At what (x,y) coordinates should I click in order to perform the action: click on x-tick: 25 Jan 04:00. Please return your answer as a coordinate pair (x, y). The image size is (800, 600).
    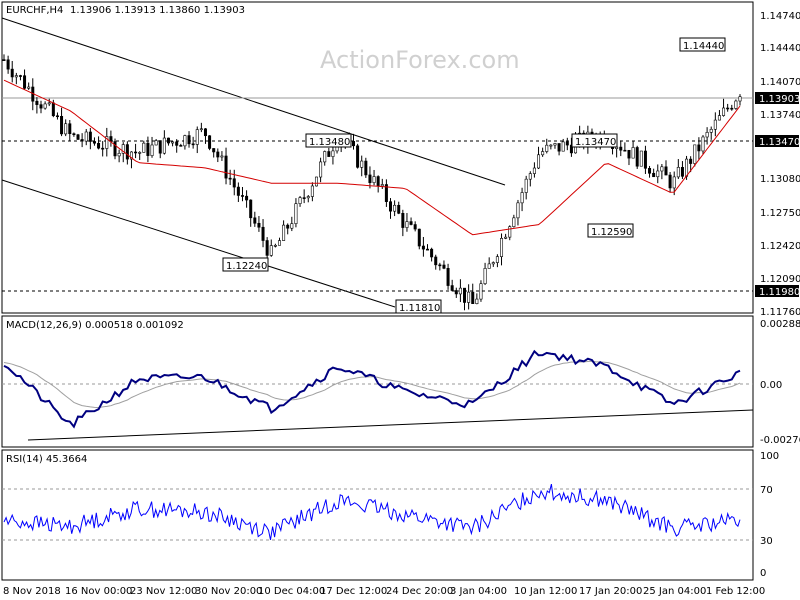
    Looking at the image, I should click on (674, 591).